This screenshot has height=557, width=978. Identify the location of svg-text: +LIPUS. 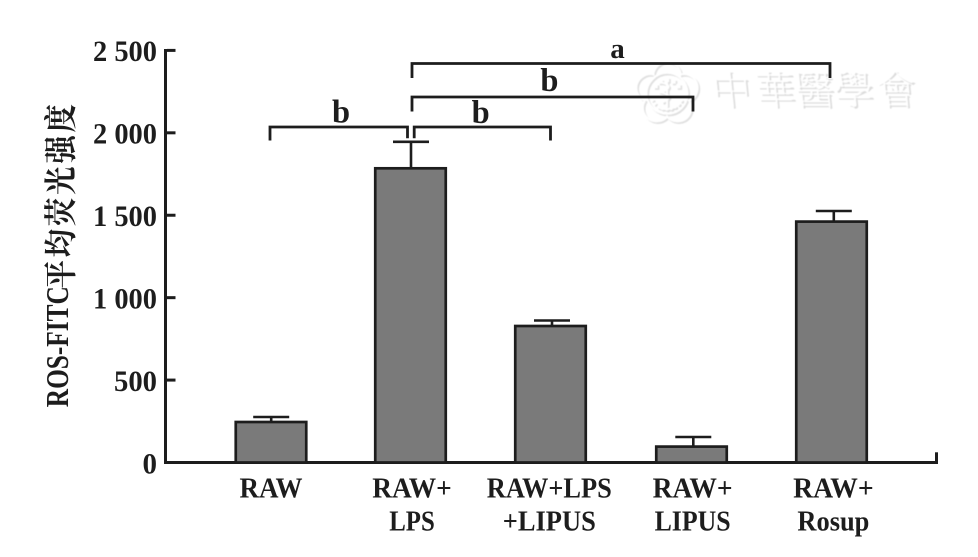
(549, 522).